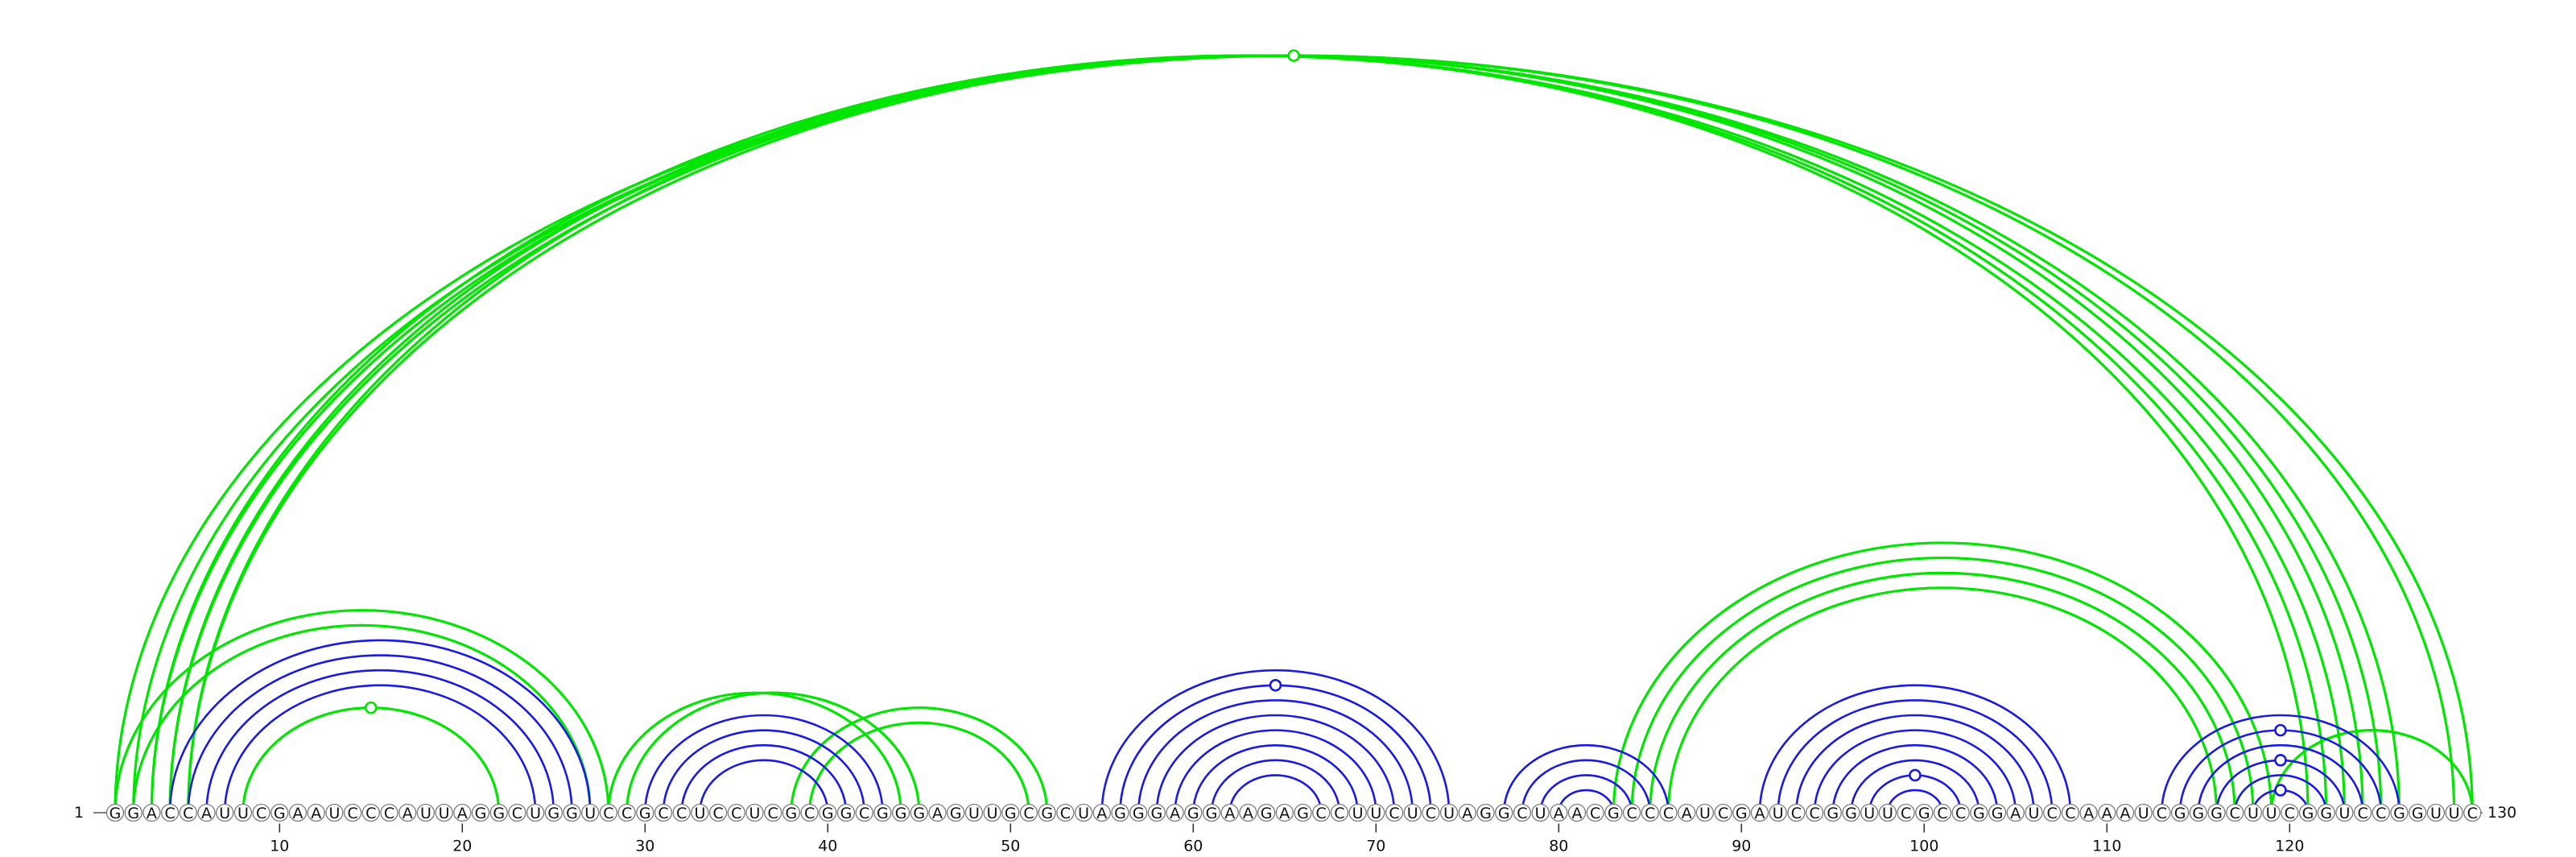 The width and height of the screenshot is (2576, 857). What do you see at coordinates (2501, 813) in the screenshot?
I see `sequence-end-label: 130` at bounding box center [2501, 813].